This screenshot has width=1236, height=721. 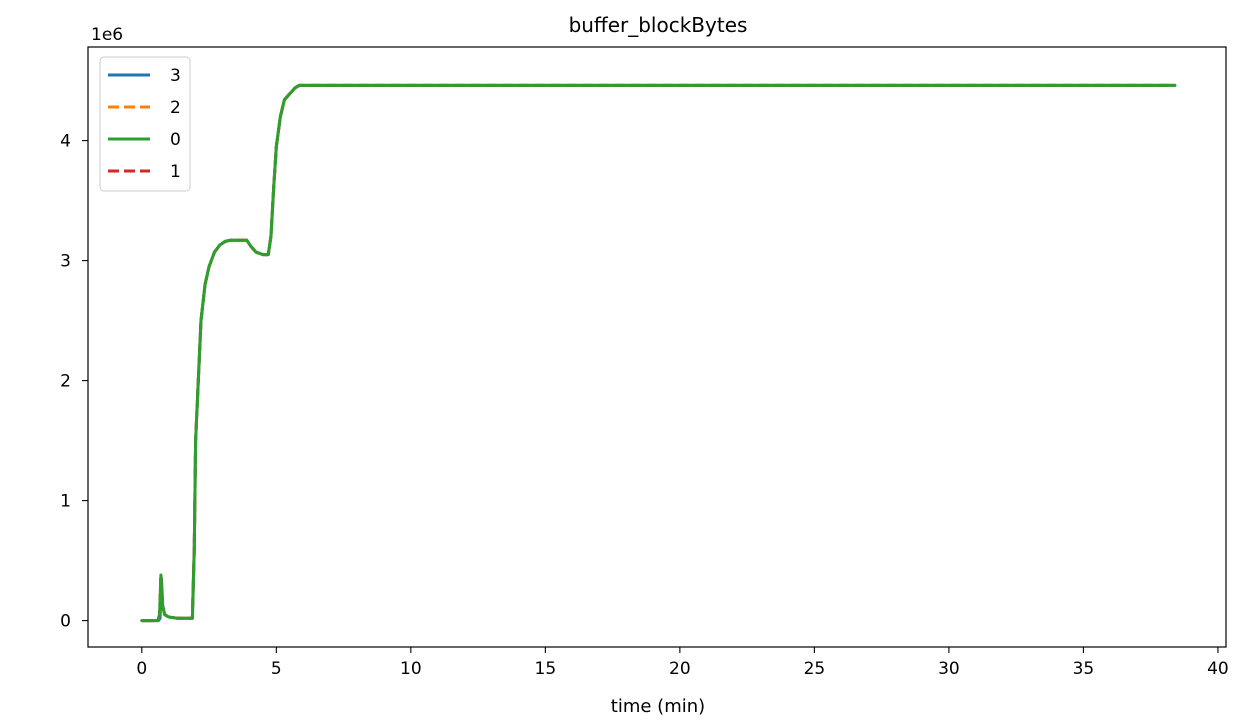 What do you see at coordinates (65, 622) in the screenshot?
I see `y-tick-label: 0` at bounding box center [65, 622].